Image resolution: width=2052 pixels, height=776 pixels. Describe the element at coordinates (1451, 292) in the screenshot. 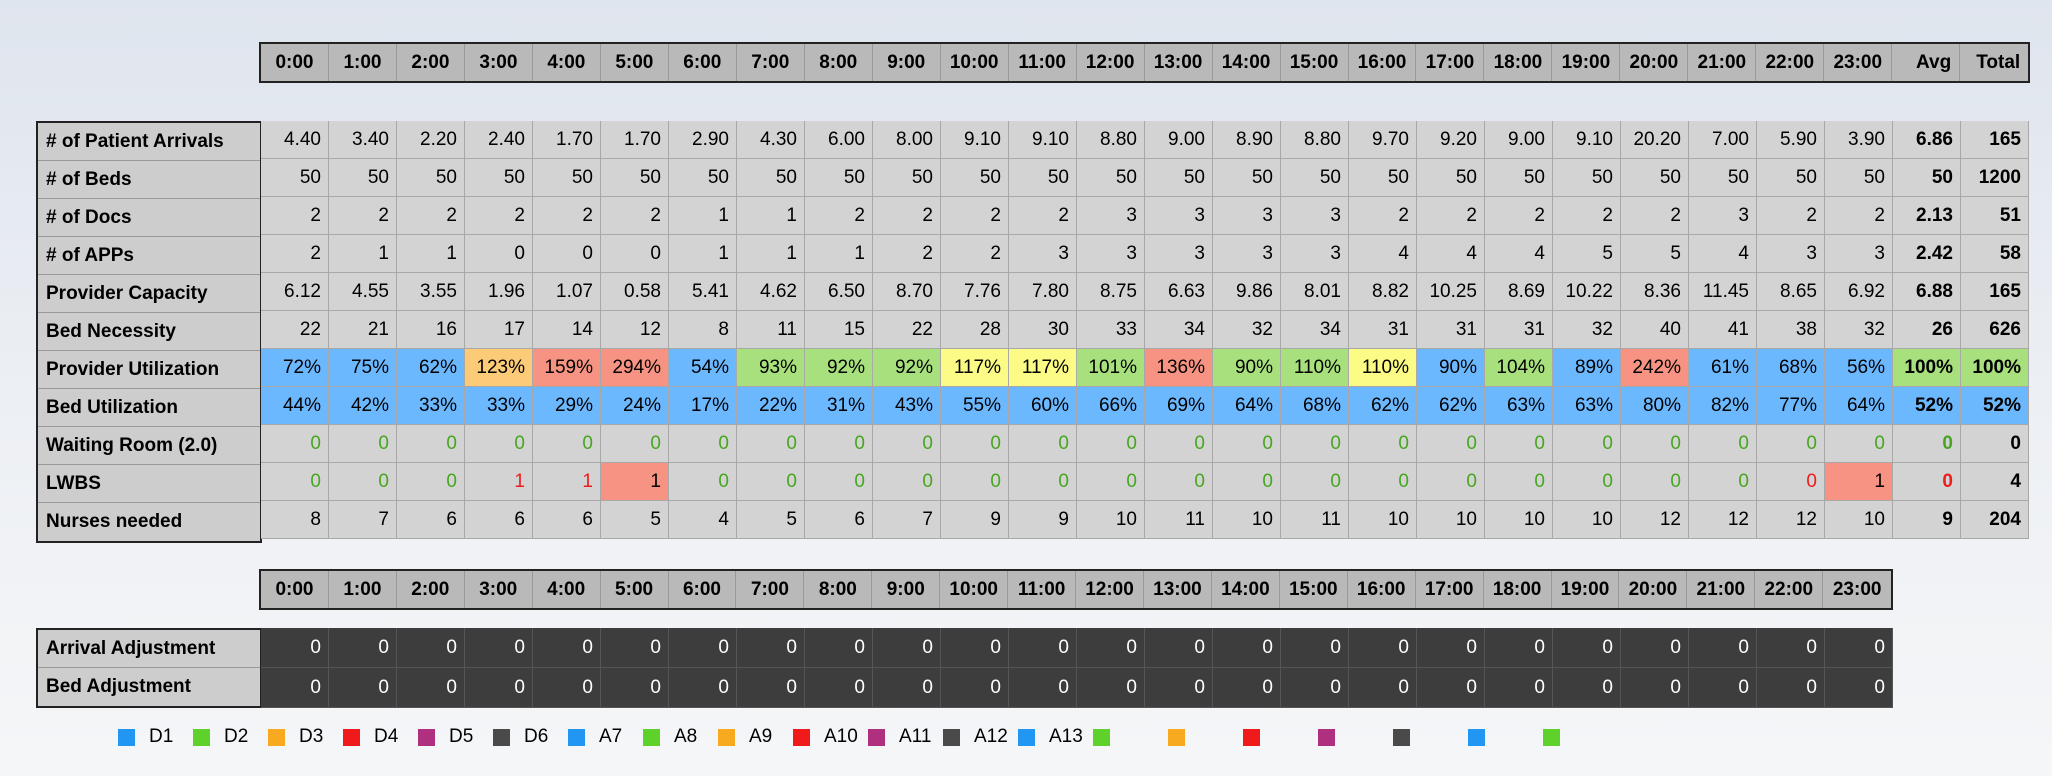

I see `table-cell: 10.25` at that location.